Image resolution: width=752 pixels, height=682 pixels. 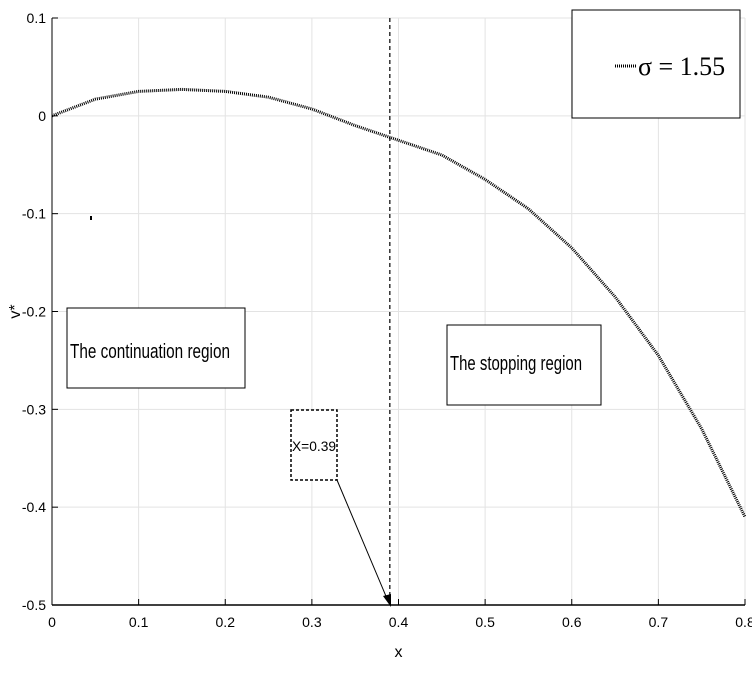 I want to click on stopping-region-text: The stopping region, so click(x=516, y=364).